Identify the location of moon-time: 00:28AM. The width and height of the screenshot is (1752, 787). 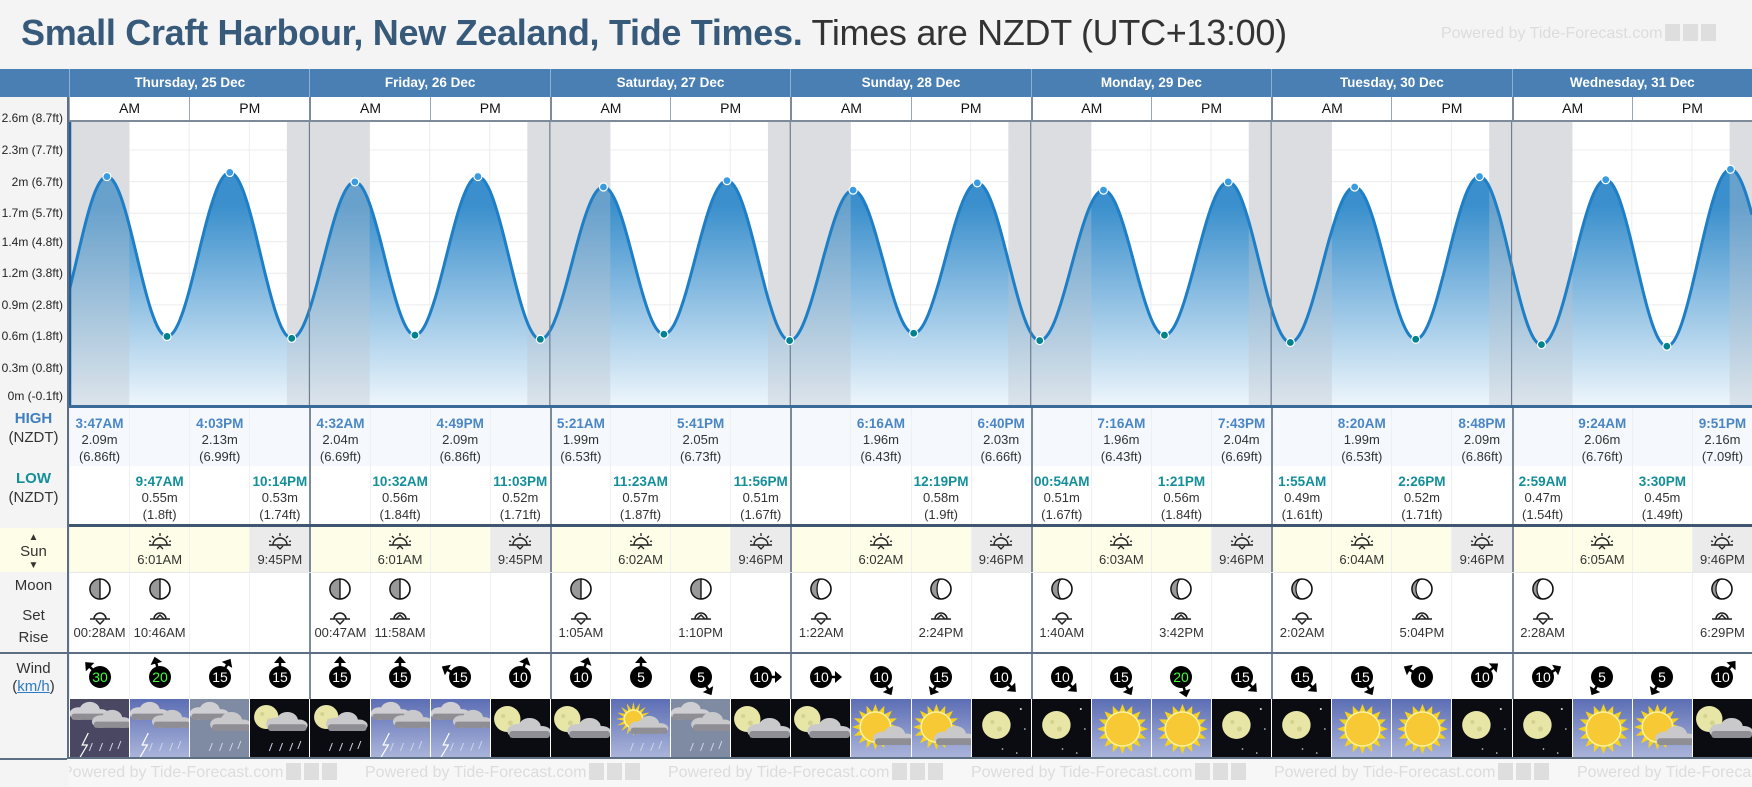
(99, 632).